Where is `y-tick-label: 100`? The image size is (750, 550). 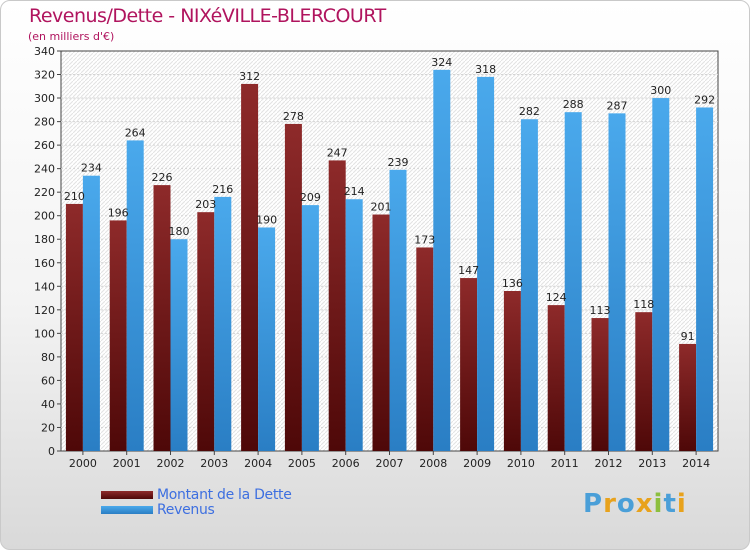 y-tick-label: 100 is located at coordinates (44, 333).